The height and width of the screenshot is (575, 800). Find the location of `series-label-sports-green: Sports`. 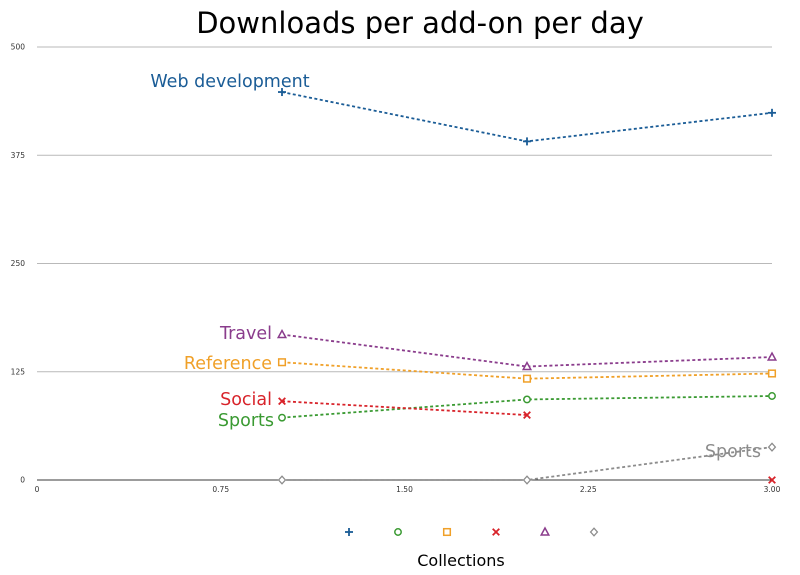

series-label-sports-green: Sports is located at coordinates (246, 421).